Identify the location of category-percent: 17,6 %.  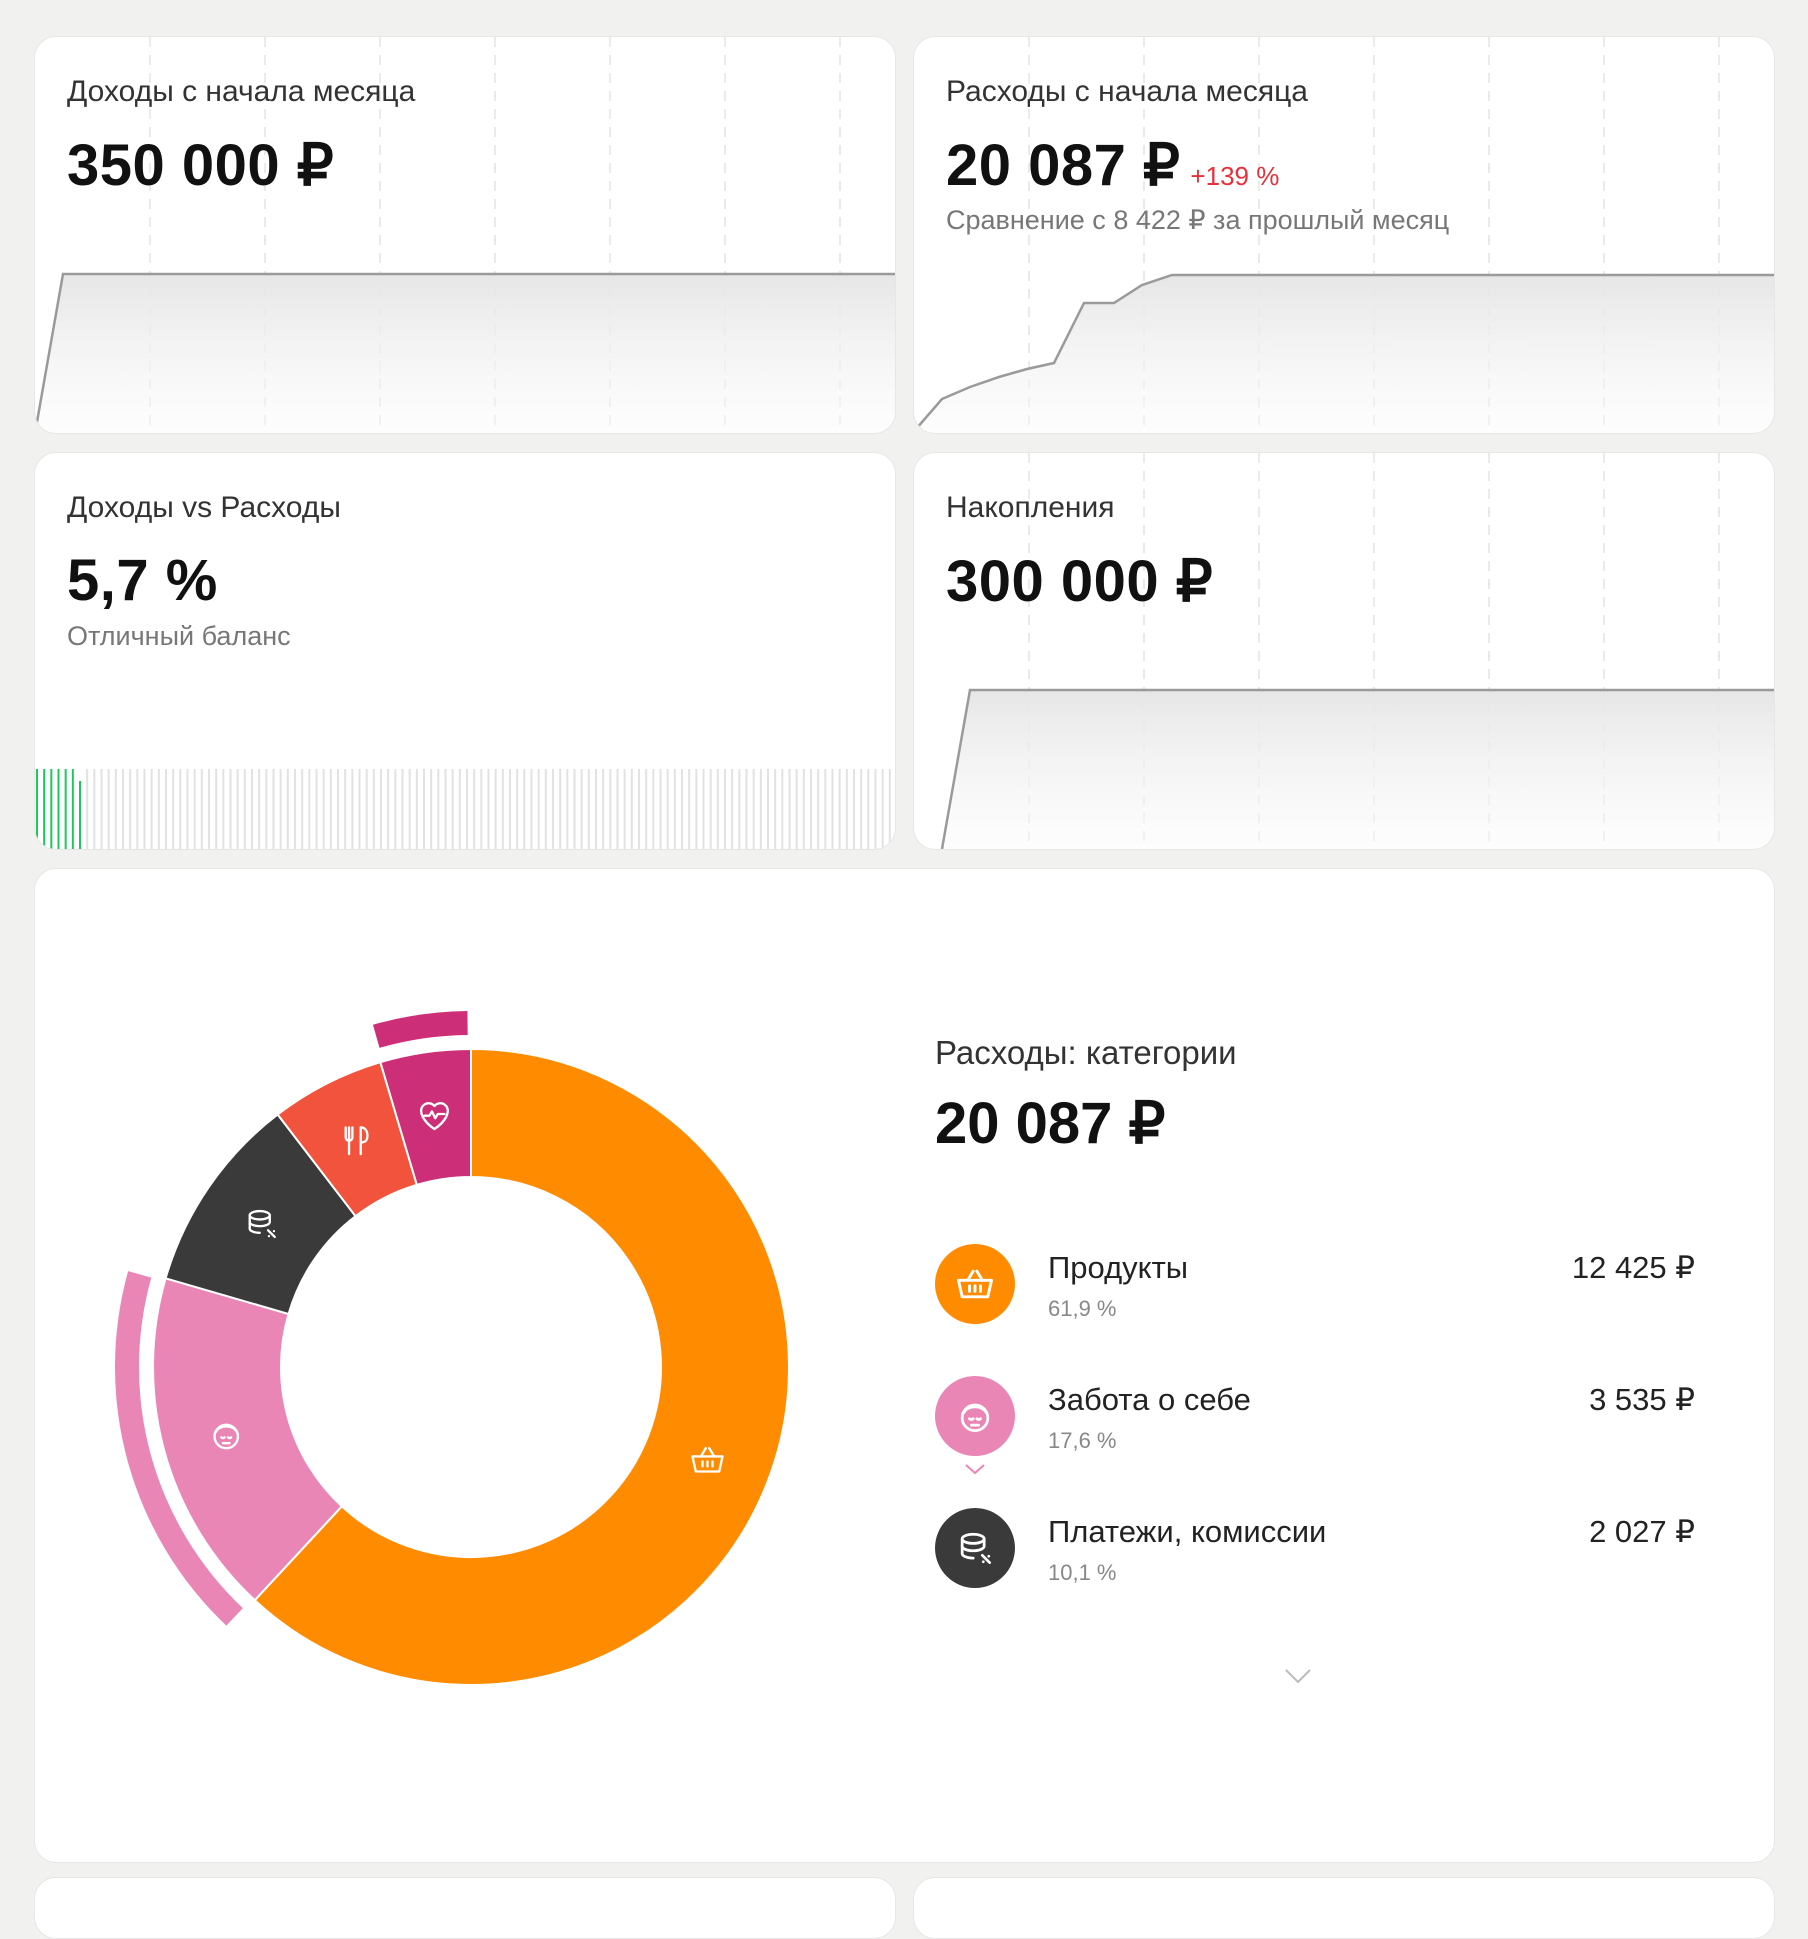
(1082, 1440).